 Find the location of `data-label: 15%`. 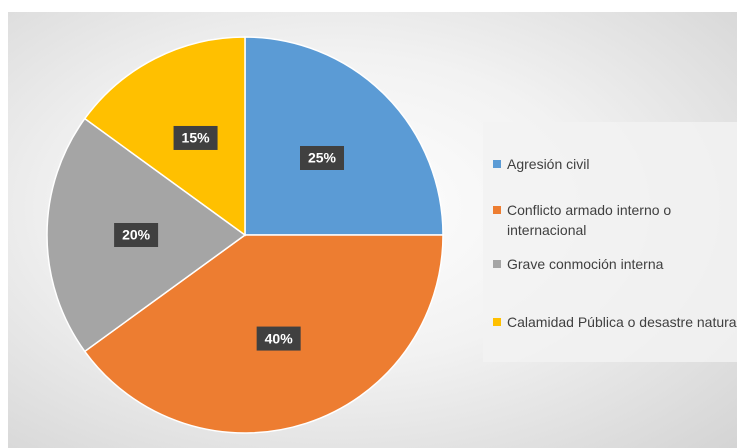

data-label: 15% is located at coordinates (196, 138).